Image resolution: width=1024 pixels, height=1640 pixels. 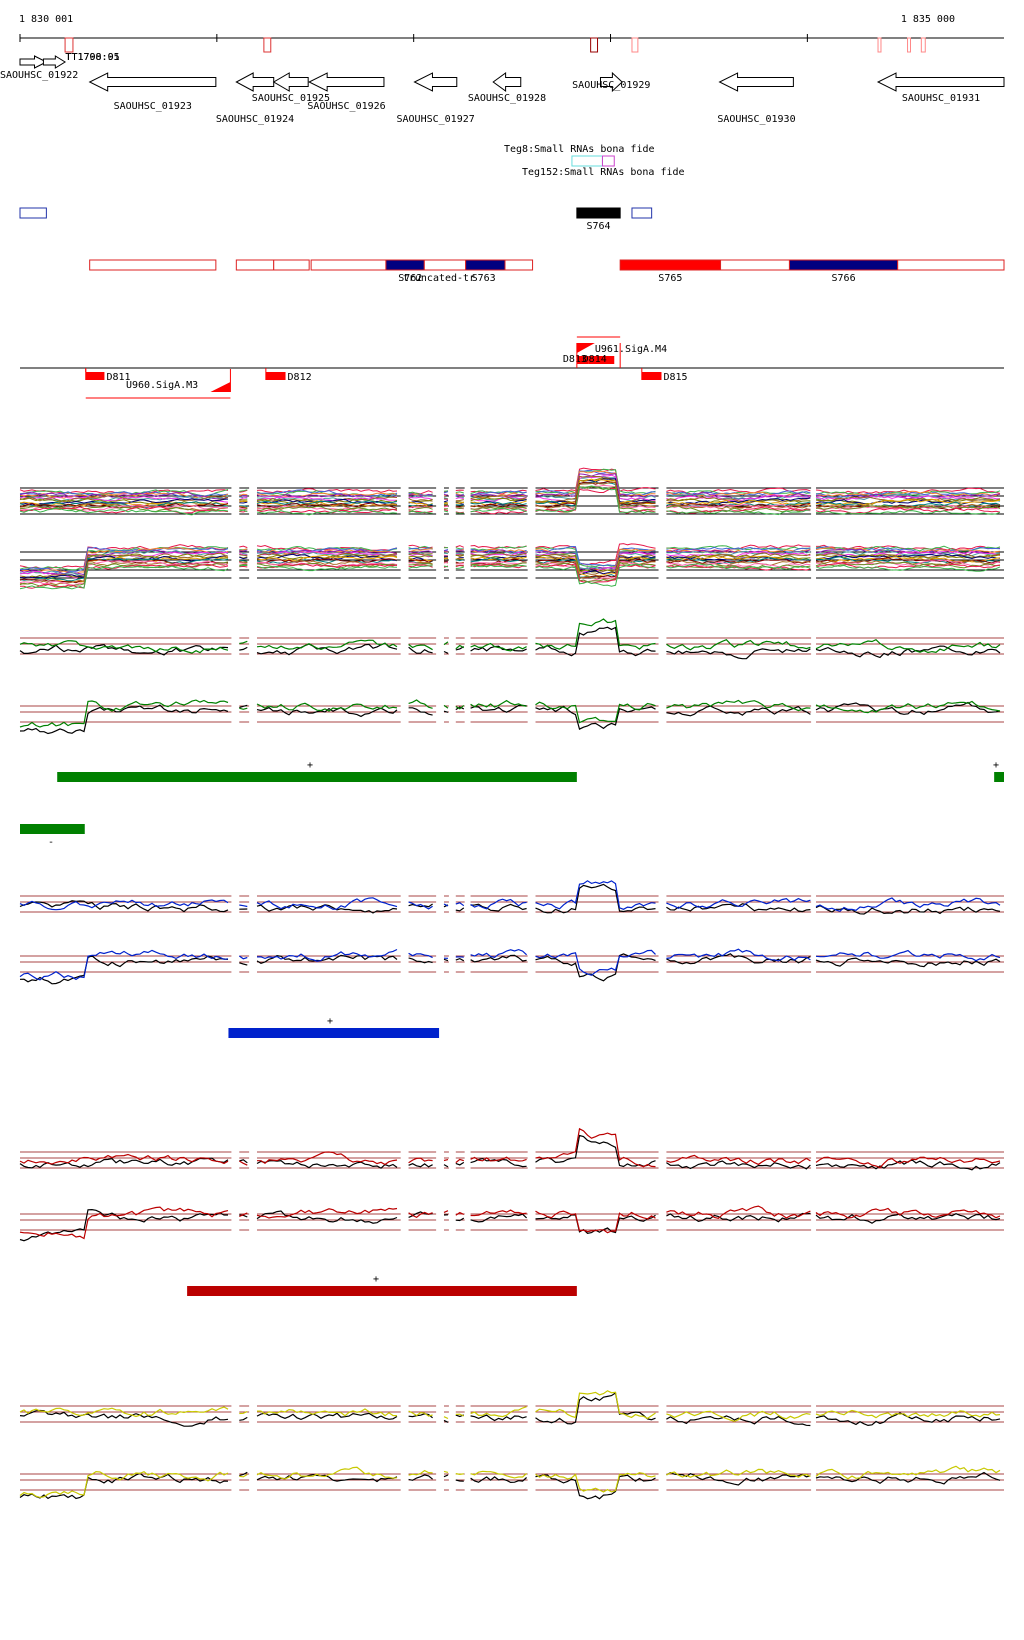 I want to click on promoter-label-d813: D813, so click(x=575, y=359).